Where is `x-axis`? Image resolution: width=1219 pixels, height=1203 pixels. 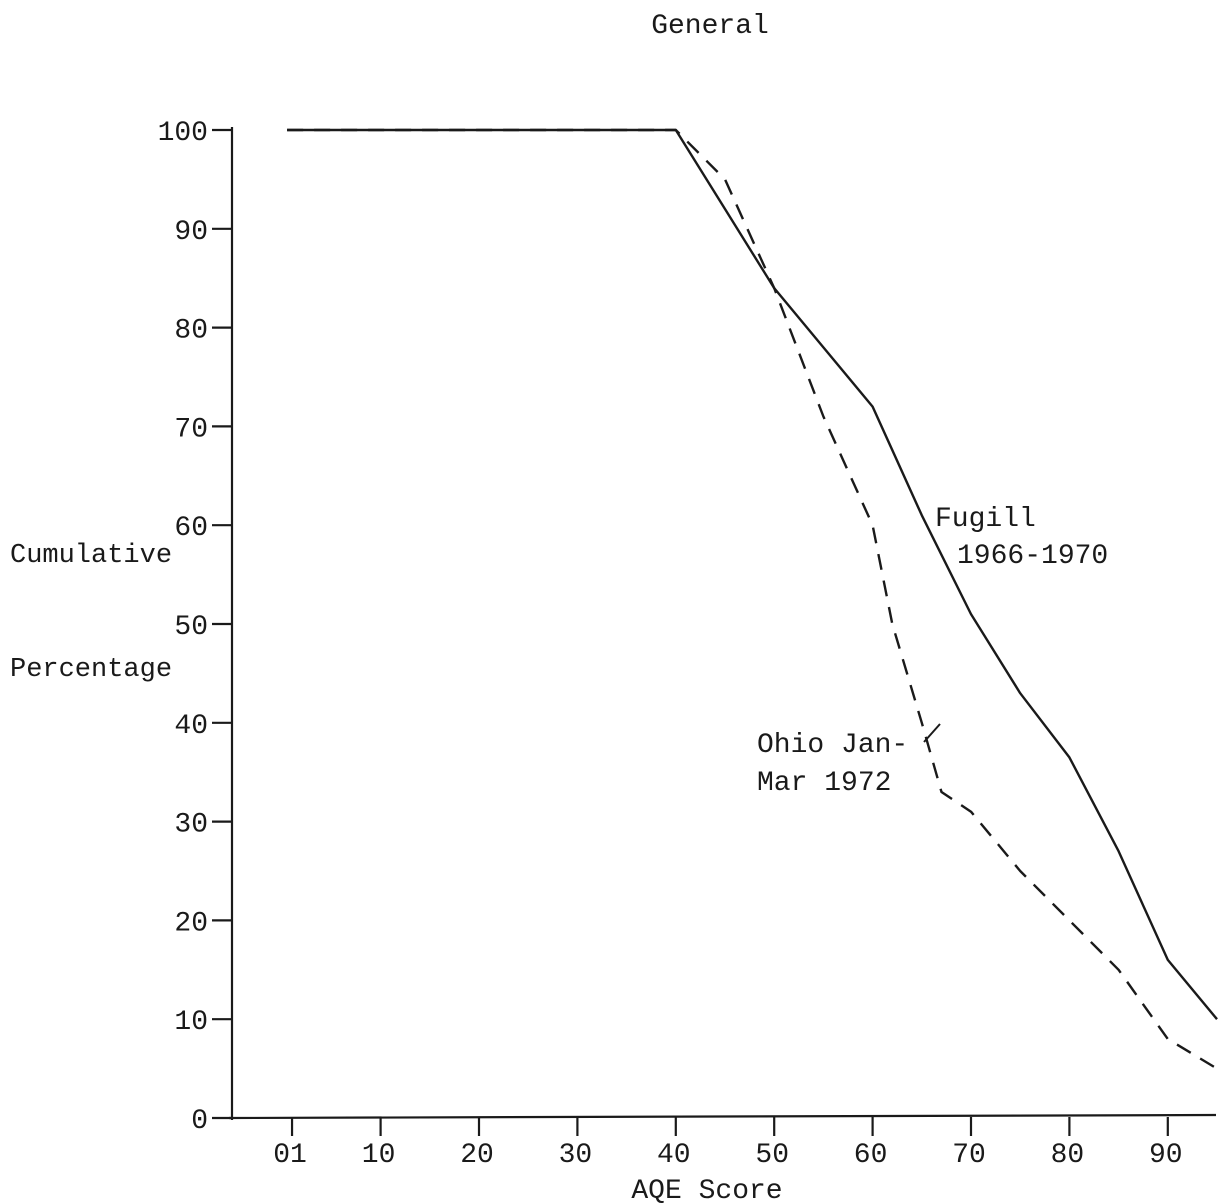
x-axis is located at coordinates (722, 1116).